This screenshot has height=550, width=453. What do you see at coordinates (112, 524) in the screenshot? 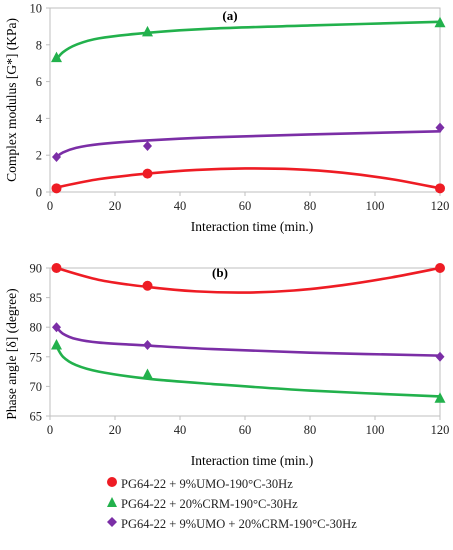
I see `legend-diamond-marker` at bounding box center [112, 524].